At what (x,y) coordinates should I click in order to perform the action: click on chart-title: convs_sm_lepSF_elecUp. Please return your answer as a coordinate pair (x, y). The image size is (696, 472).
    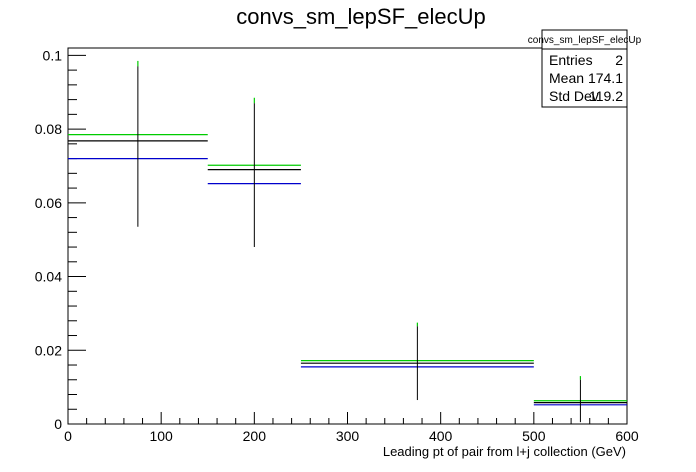
    Looking at the image, I should click on (360, 16).